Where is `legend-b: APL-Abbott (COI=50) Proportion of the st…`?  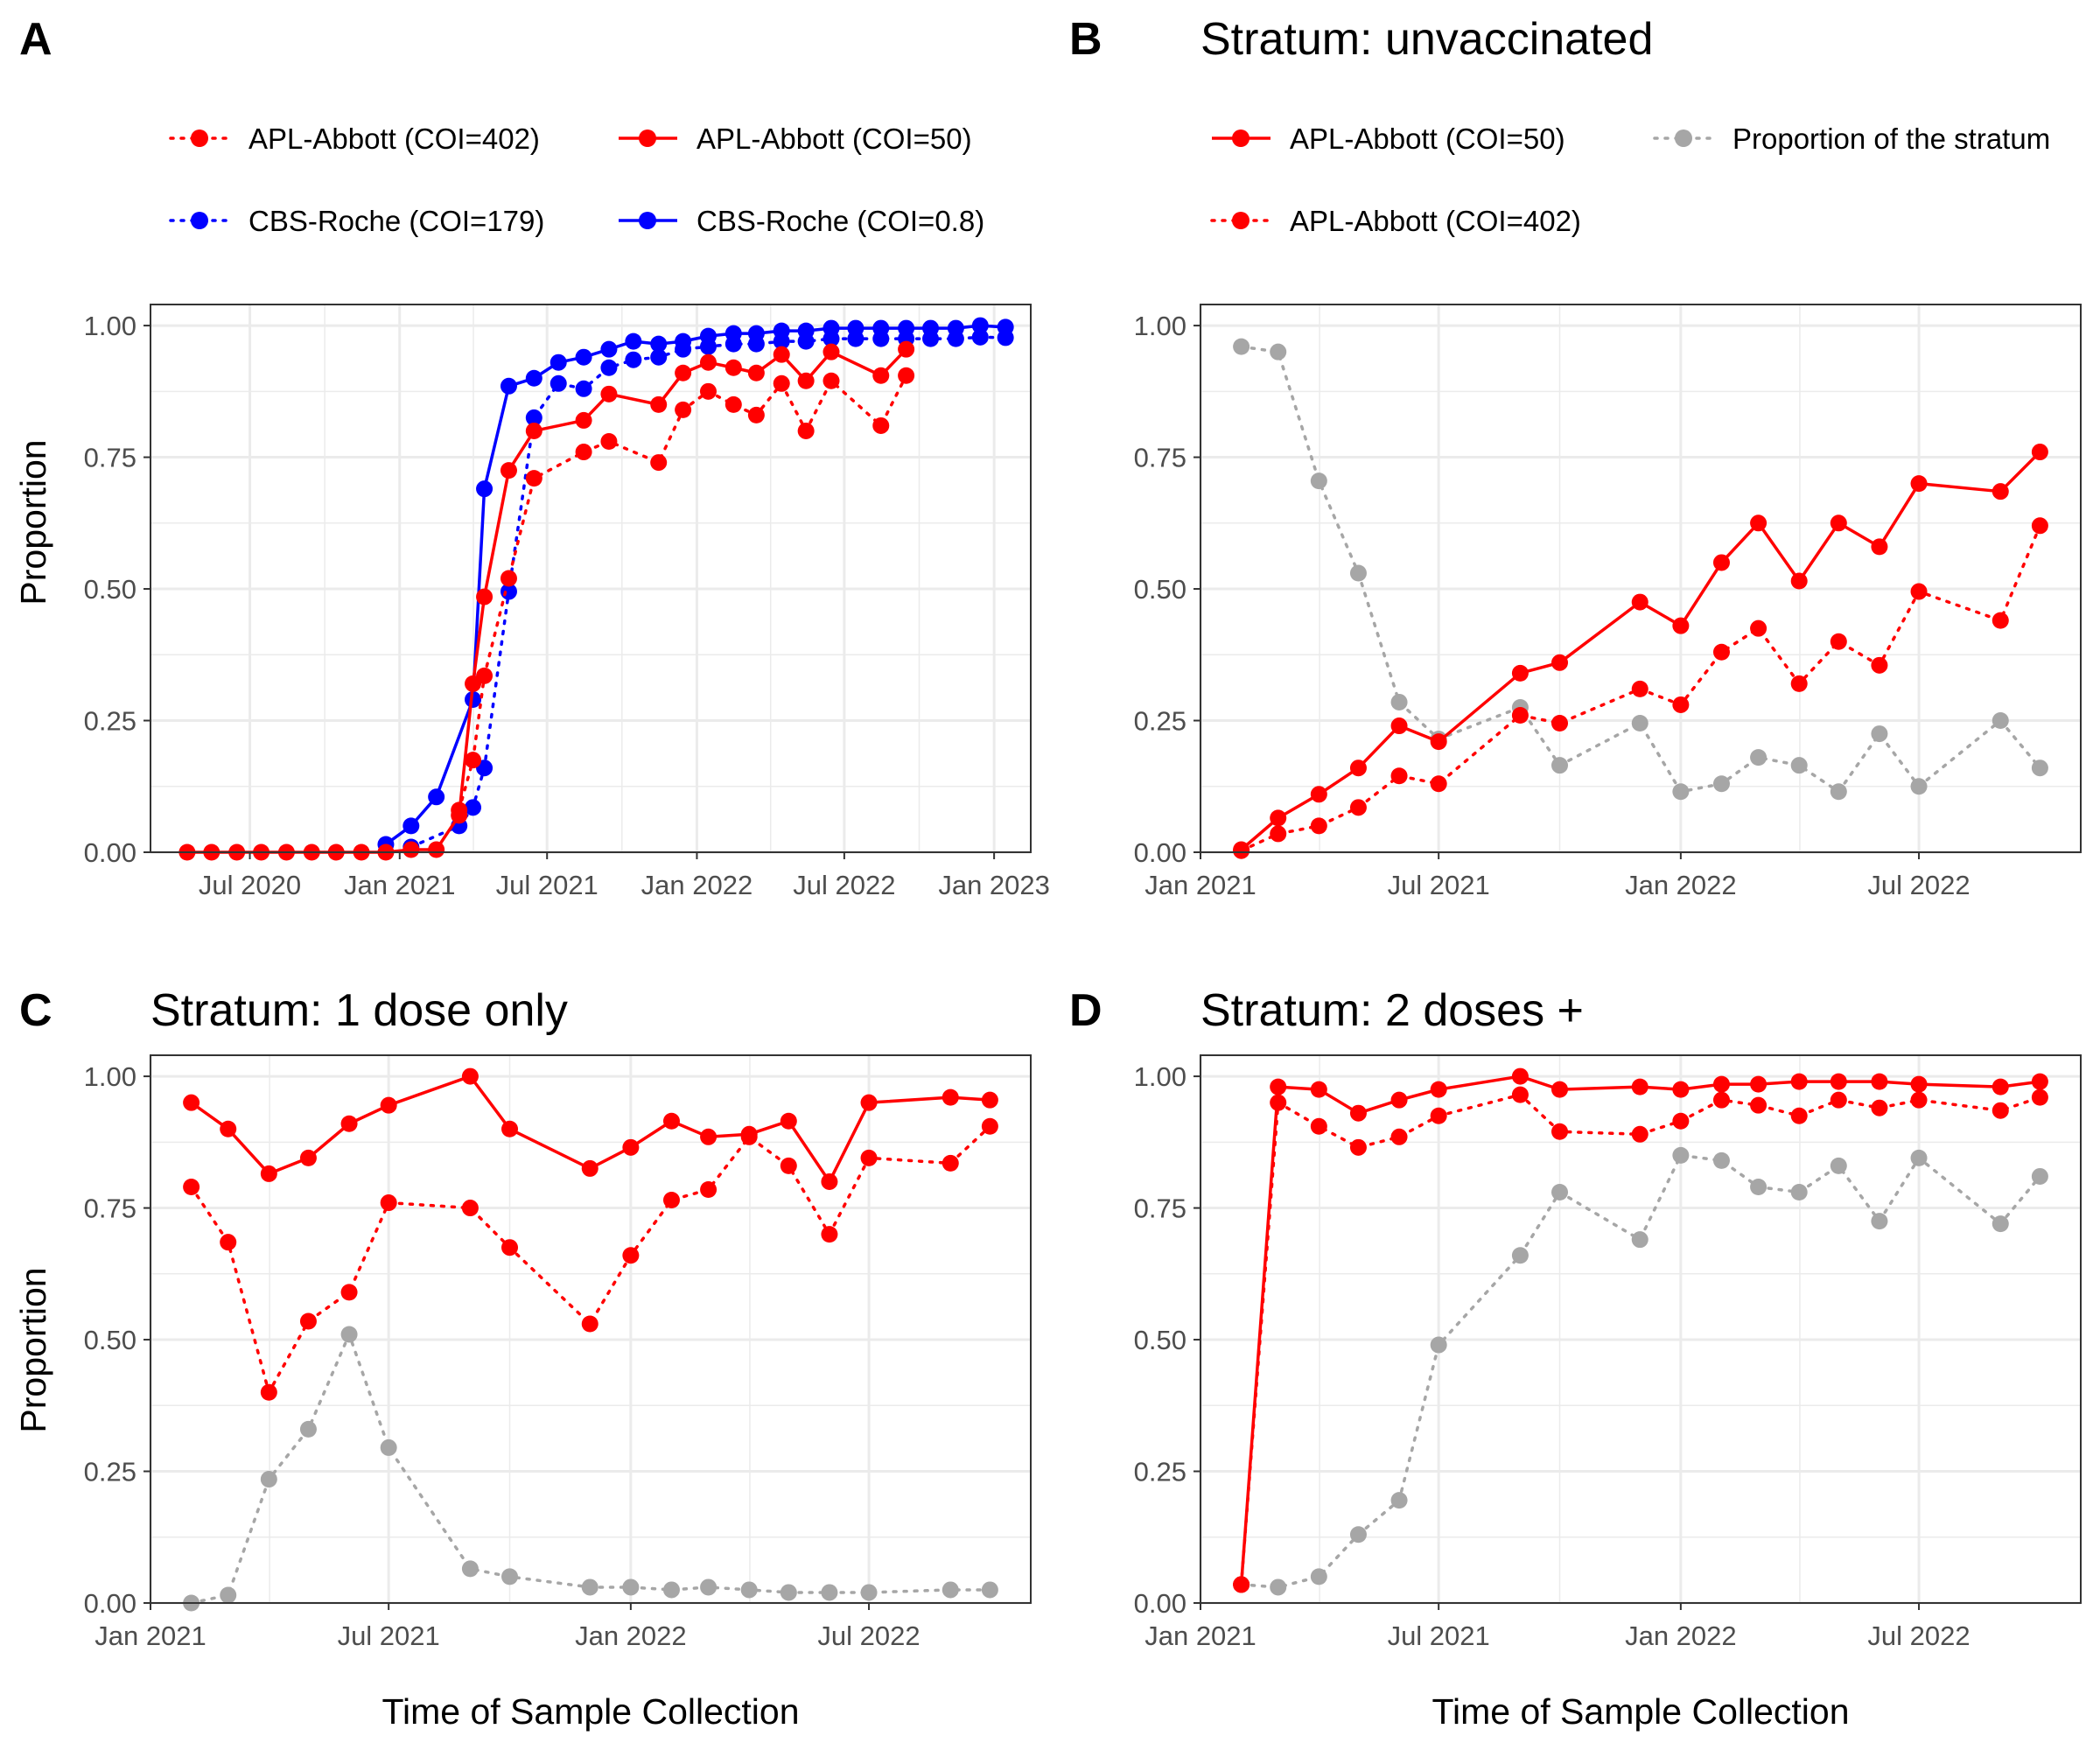
legend-b: APL-Abbott (COI=50) Proportion of the st… is located at coordinates (1630, 179).